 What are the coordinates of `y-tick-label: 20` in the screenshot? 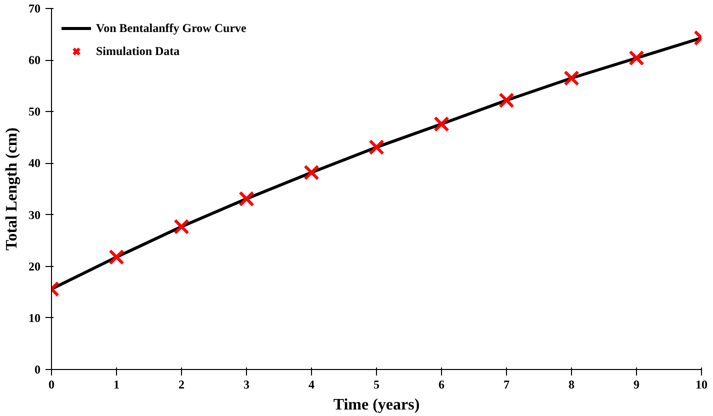 It's located at (34, 266).